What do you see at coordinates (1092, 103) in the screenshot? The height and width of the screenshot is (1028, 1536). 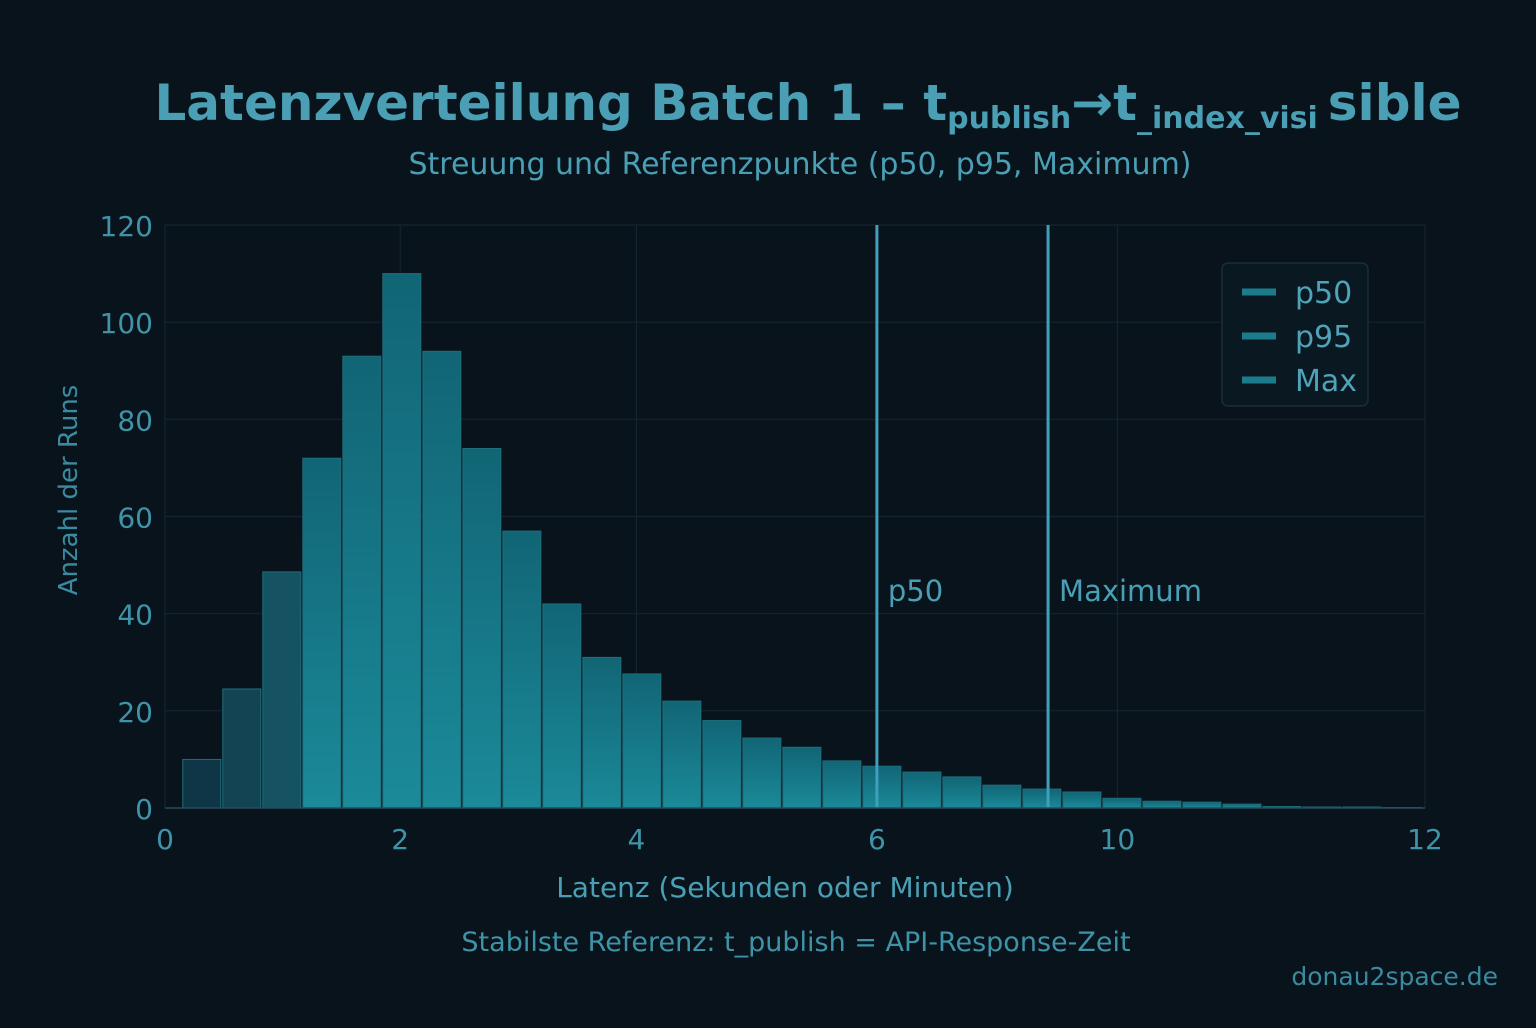 I see `title-arrow: →` at bounding box center [1092, 103].